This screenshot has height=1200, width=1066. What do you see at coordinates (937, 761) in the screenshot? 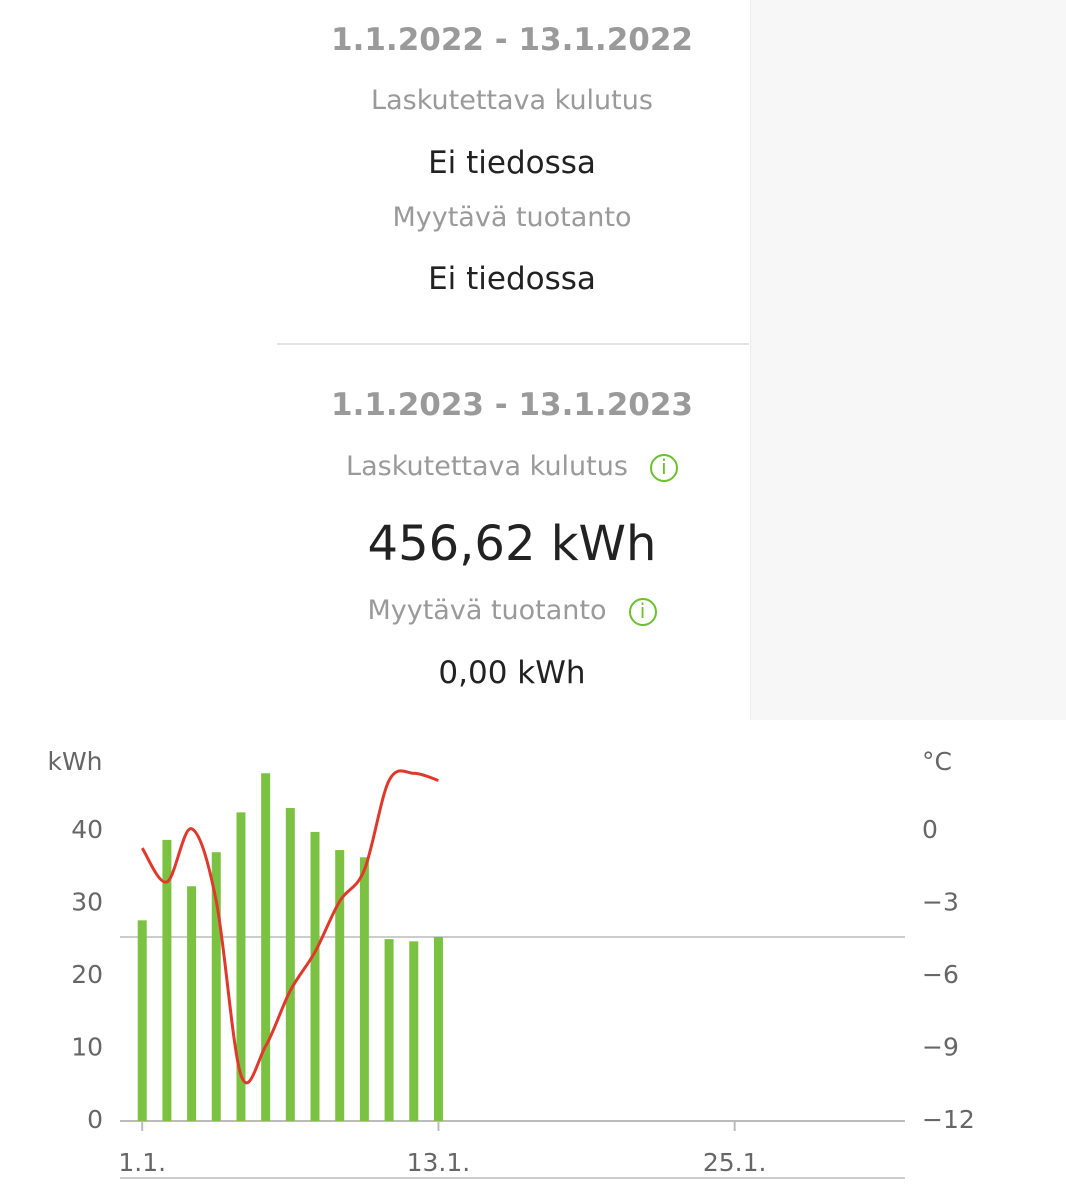
I see `y2-axis-label: °C` at bounding box center [937, 761].